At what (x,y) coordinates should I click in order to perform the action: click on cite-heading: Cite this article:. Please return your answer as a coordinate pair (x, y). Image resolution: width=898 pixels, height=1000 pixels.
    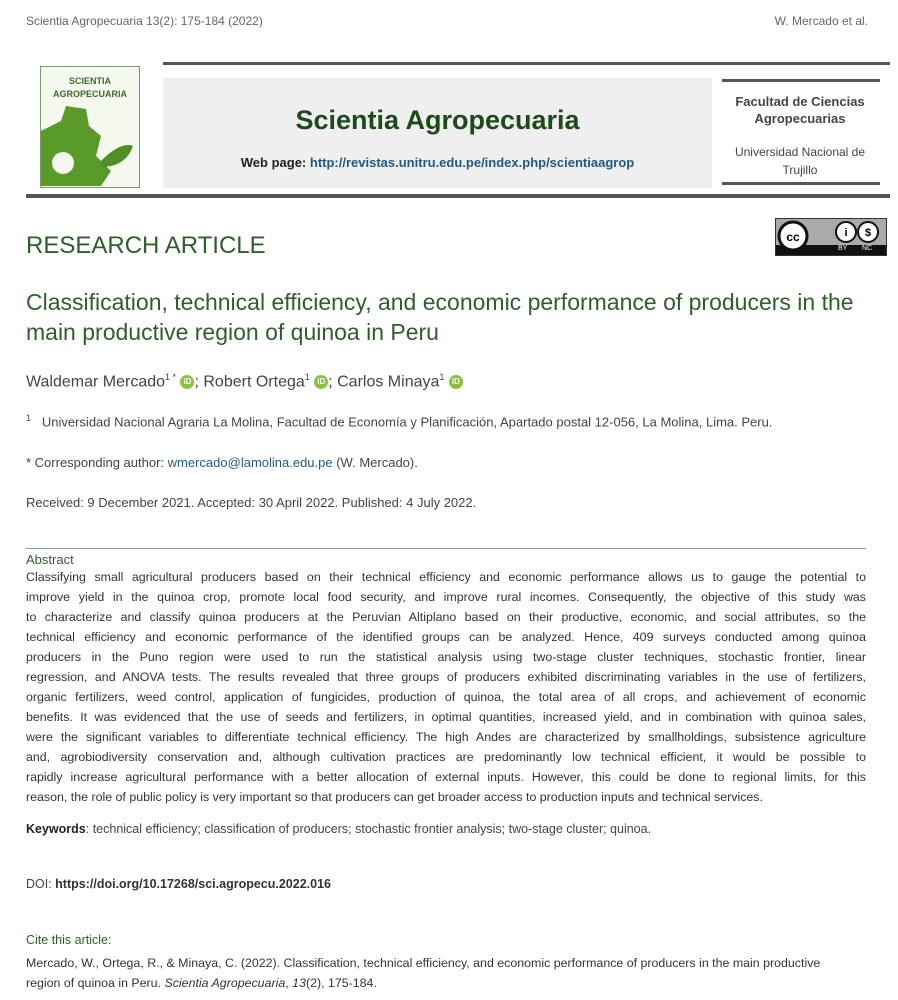
    Looking at the image, I should click on (69, 940).